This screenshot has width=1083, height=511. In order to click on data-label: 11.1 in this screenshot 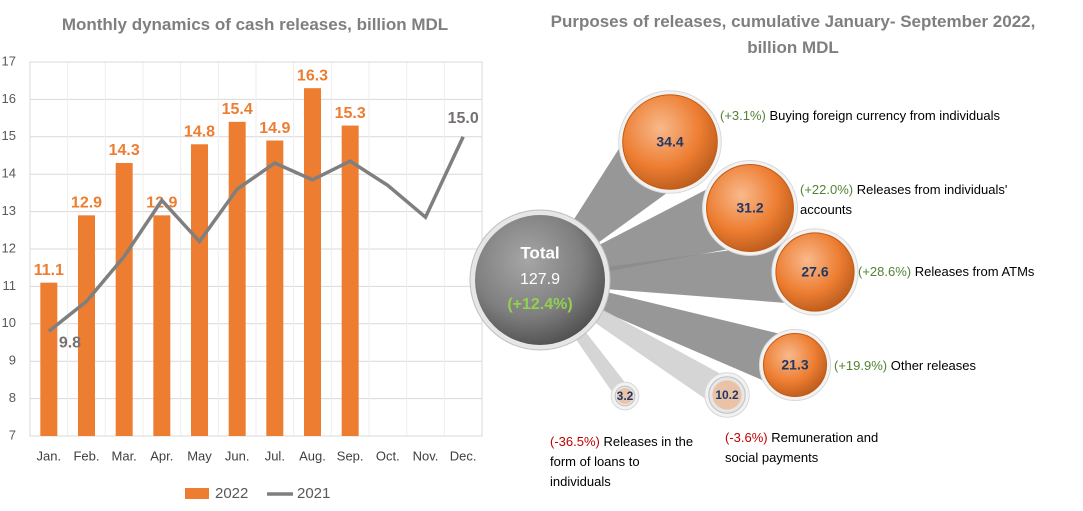, I will do `click(49, 270)`.